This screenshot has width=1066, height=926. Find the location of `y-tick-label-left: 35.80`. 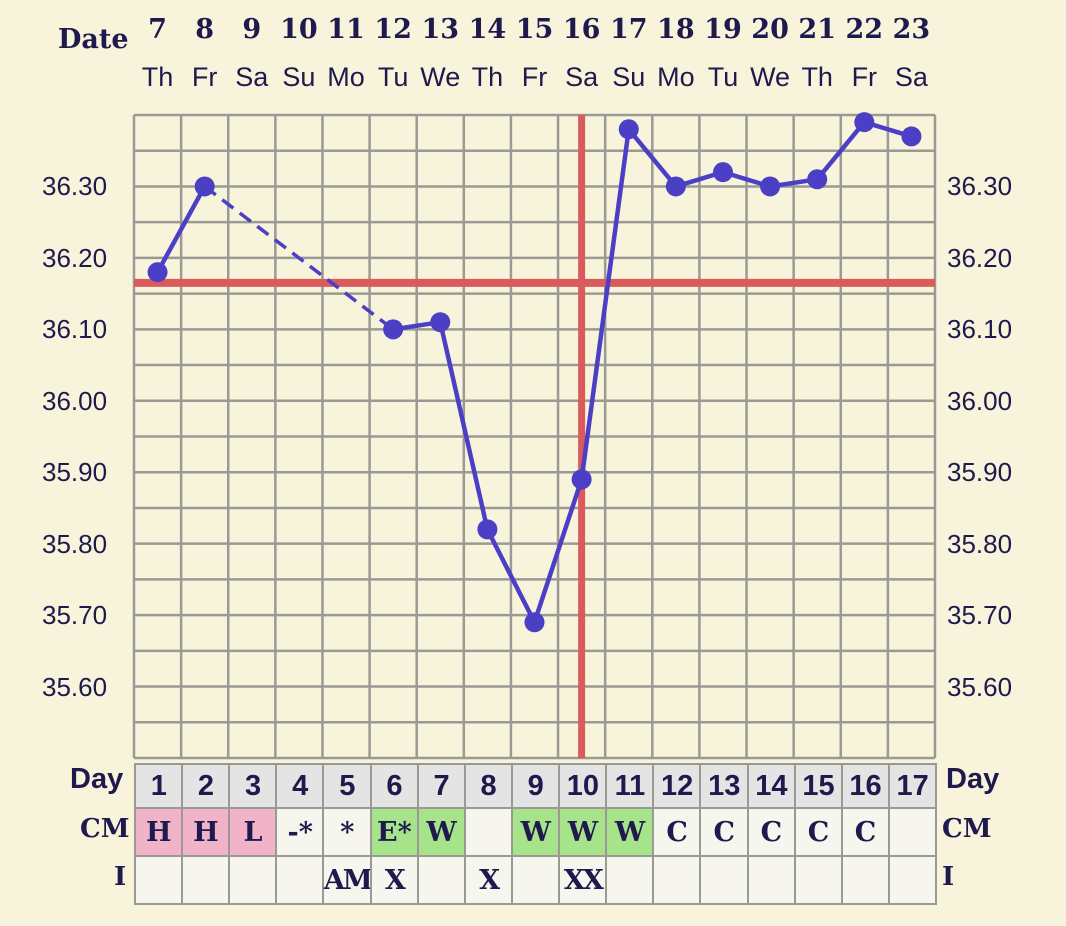

y-tick-label-left: 35.80 is located at coordinates (75, 543).